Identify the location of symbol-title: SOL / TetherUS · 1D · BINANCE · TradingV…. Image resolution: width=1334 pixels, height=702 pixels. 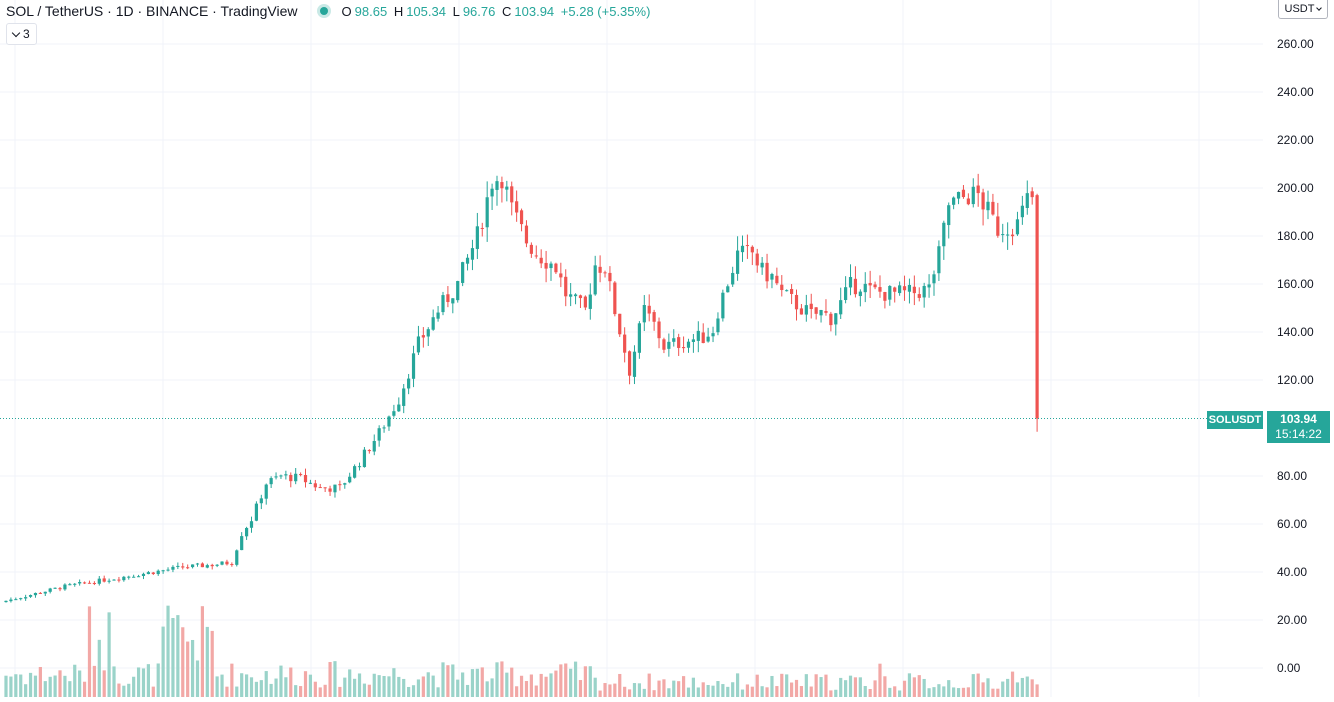
(152, 11).